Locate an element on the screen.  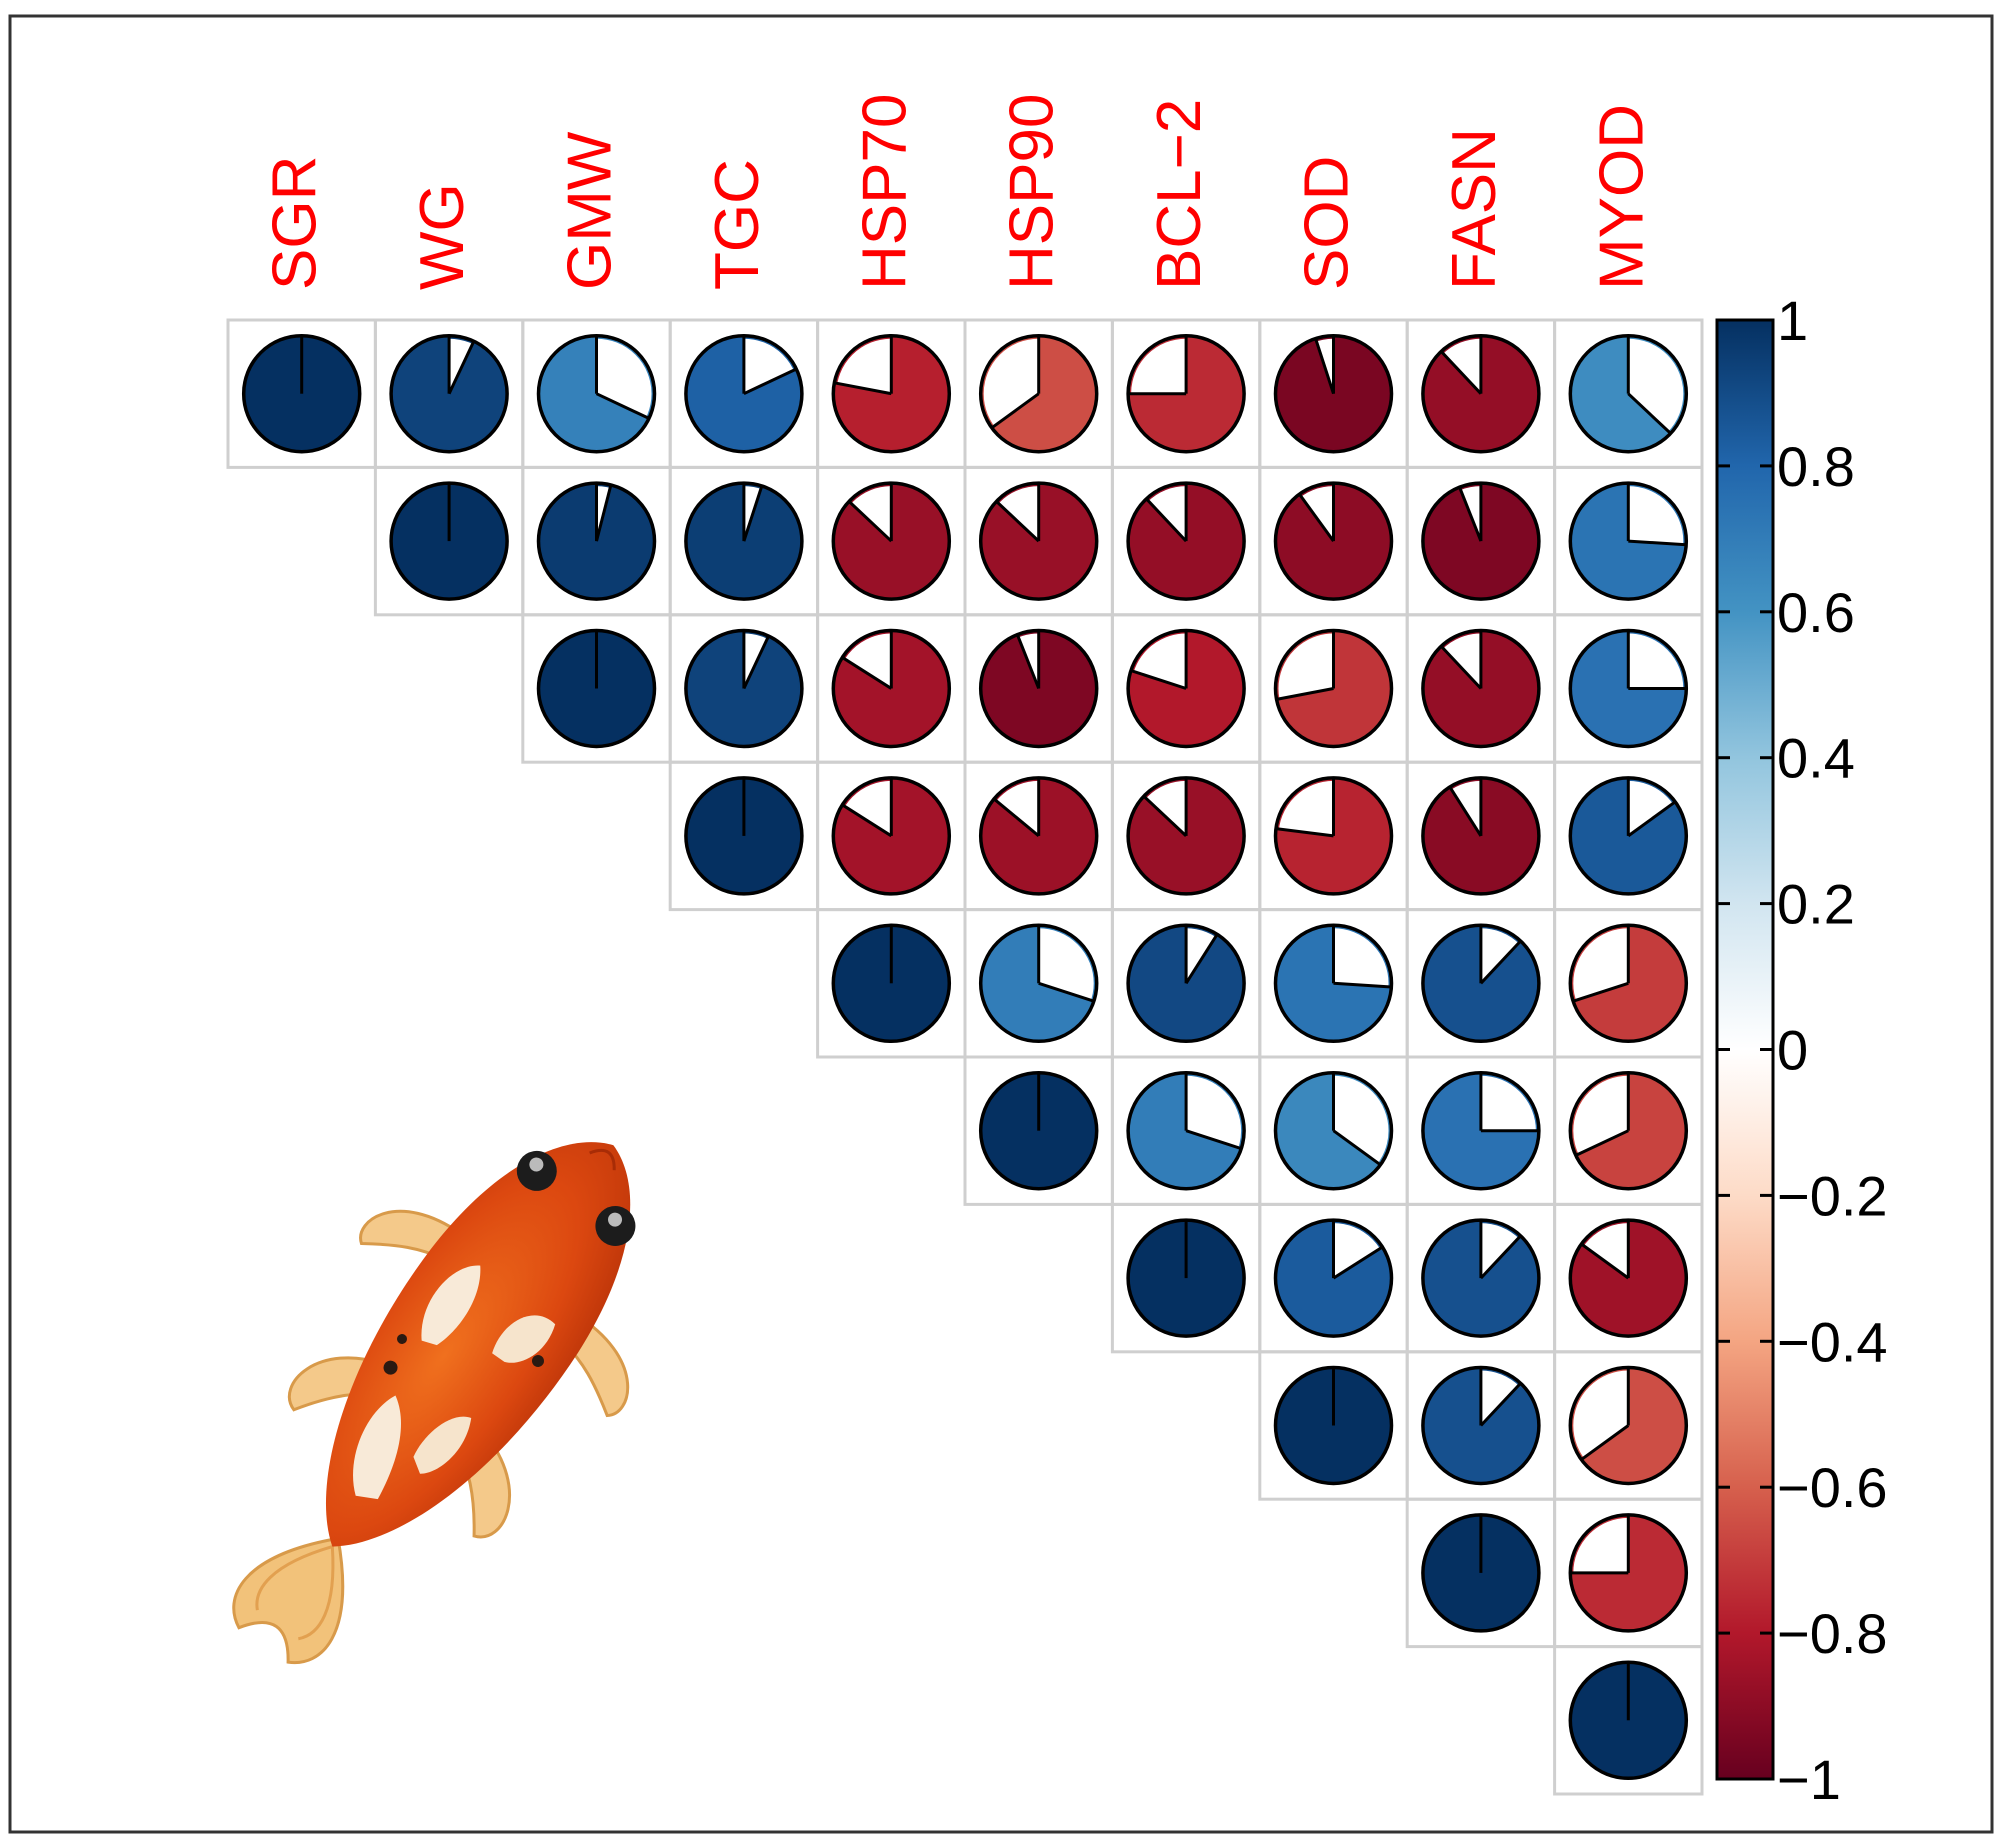
colorbar-tick-label: −0.6 is located at coordinates (1832, 1487).